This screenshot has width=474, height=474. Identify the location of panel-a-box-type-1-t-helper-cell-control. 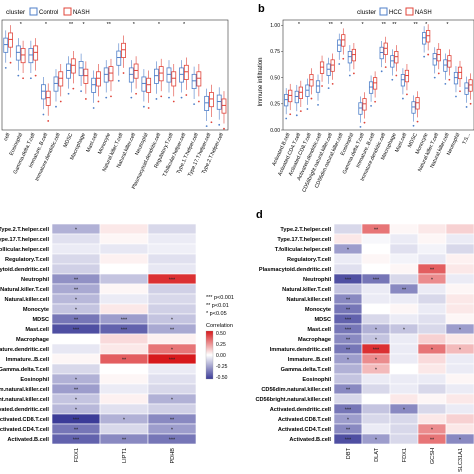
(194, 81).